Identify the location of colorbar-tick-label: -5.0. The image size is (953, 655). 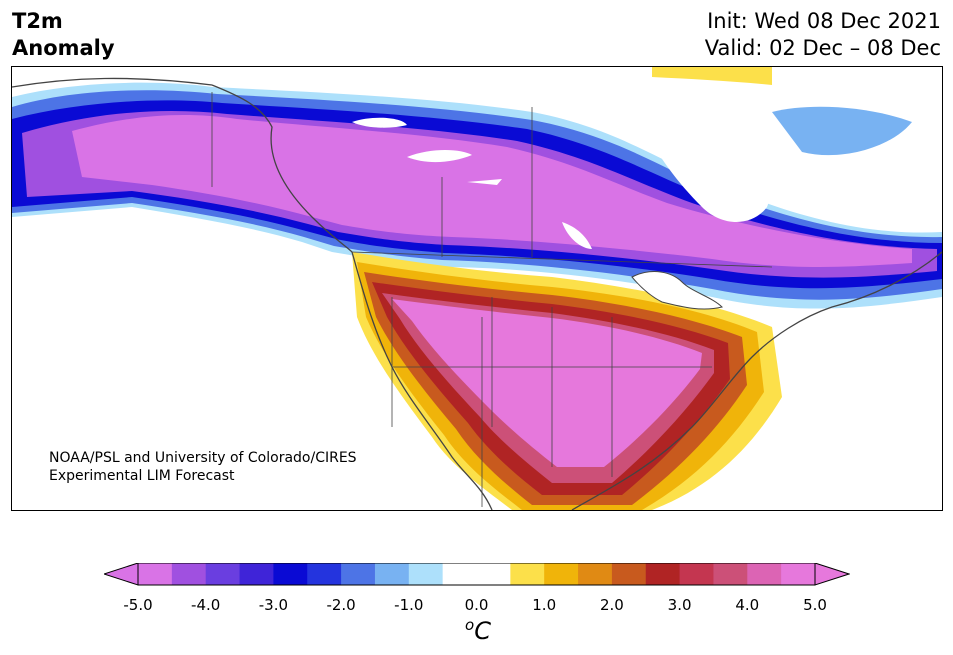
(138, 605).